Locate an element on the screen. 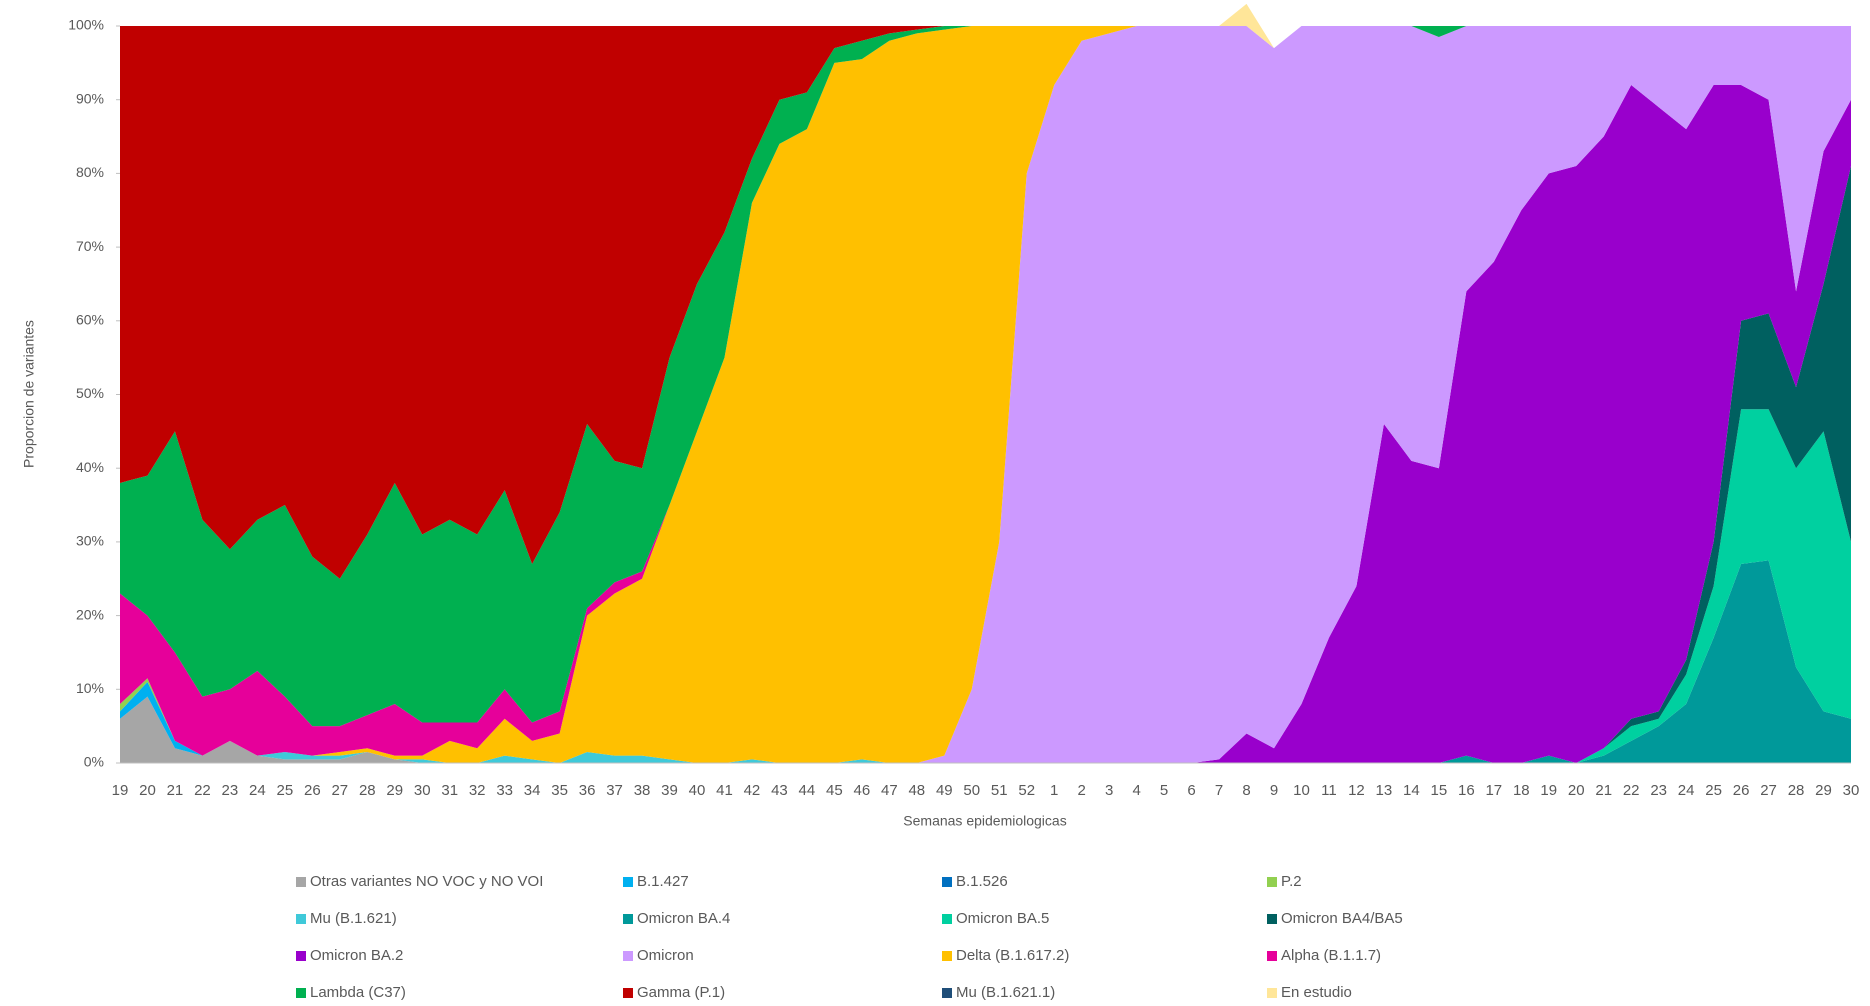 Image resolution: width=1870 pixels, height=1006 pixels. x-tick-label: 42 is located at coordinates (752, 790).